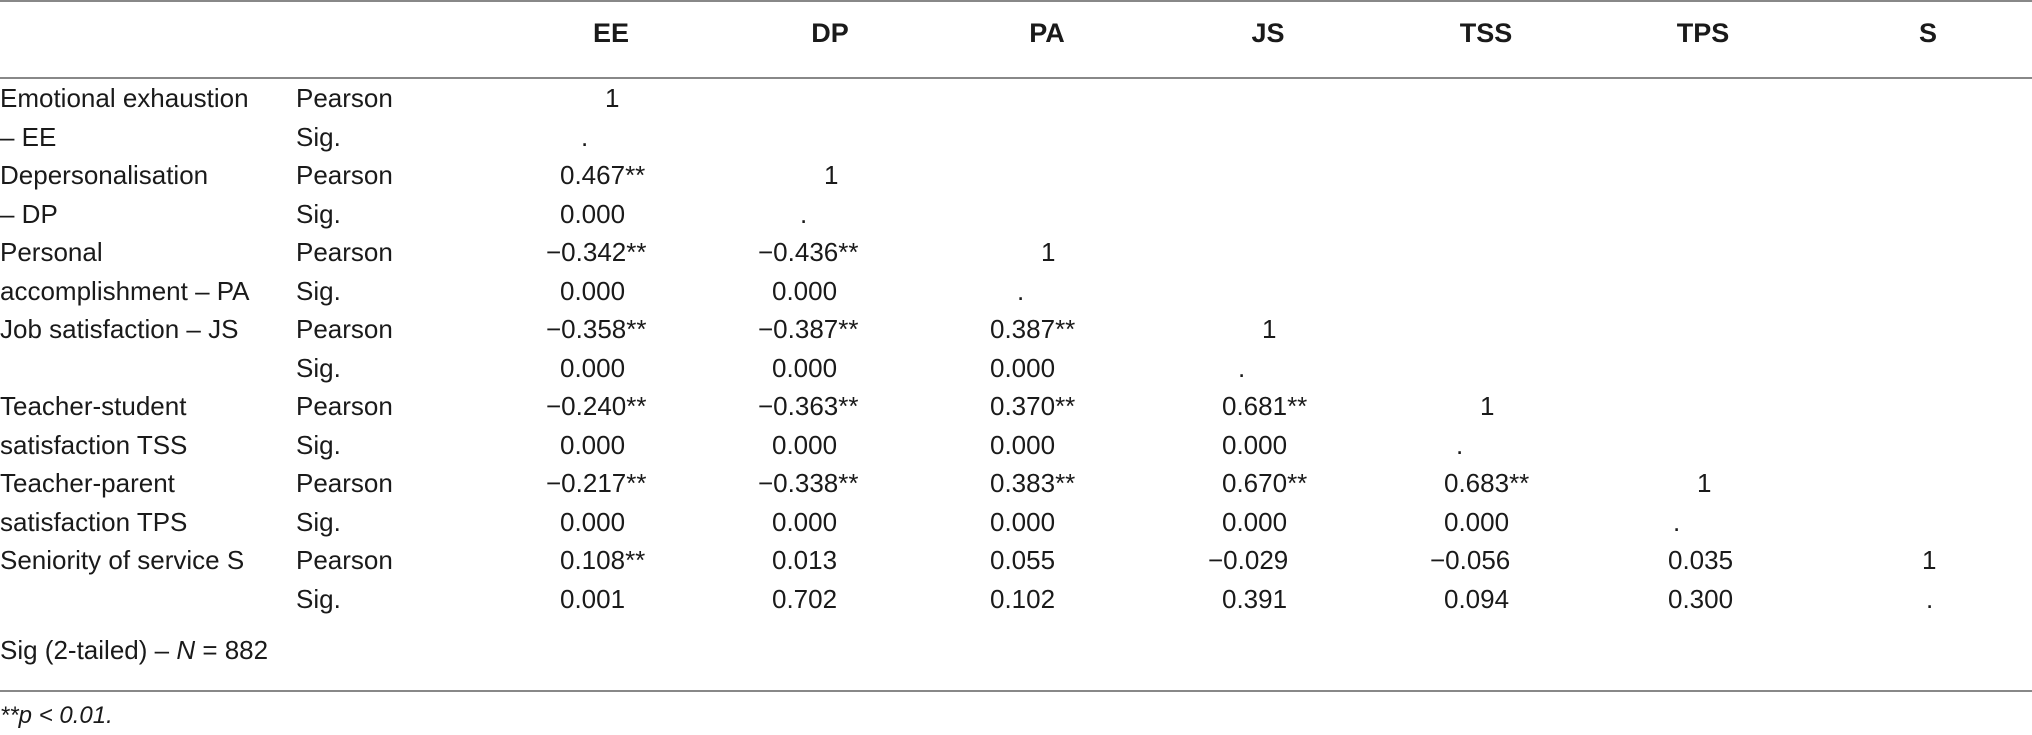 This screenshot has width=2032, height=735. Describe the element at coordinates (808, 483) in the screenshot. I see `pearson-cell: −0.338**` at that location.